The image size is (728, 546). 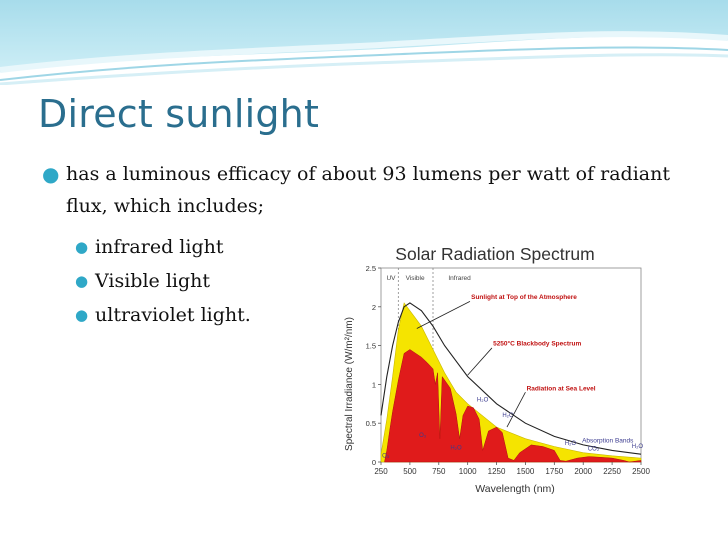 I want to click on y-tick-label-2: 1, so click(x=374, y=384).